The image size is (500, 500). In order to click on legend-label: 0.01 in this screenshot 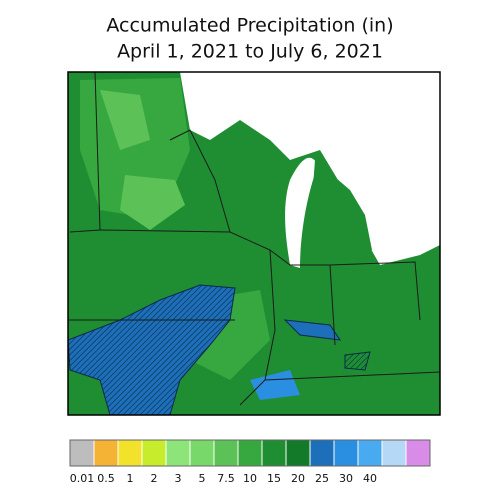, I will do `click(82, 478)`.